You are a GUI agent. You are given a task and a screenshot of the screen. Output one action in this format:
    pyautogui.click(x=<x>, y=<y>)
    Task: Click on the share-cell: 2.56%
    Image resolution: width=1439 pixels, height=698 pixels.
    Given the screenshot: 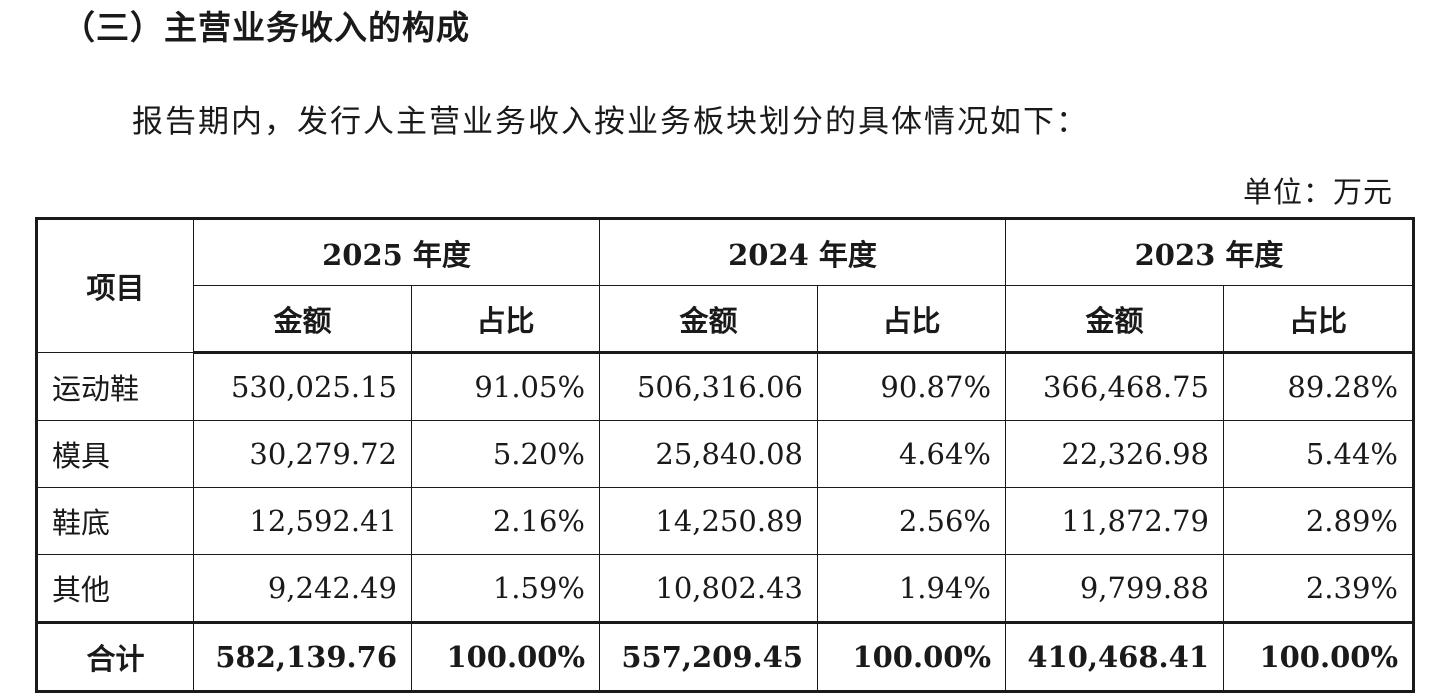 What is the action you would take?
    pyautogui.click(x=911, y=521)
    